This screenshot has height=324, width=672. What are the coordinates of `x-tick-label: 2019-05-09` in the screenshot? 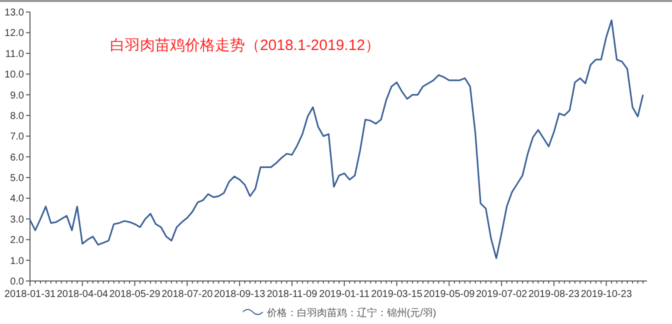 It's located at (450, 294).